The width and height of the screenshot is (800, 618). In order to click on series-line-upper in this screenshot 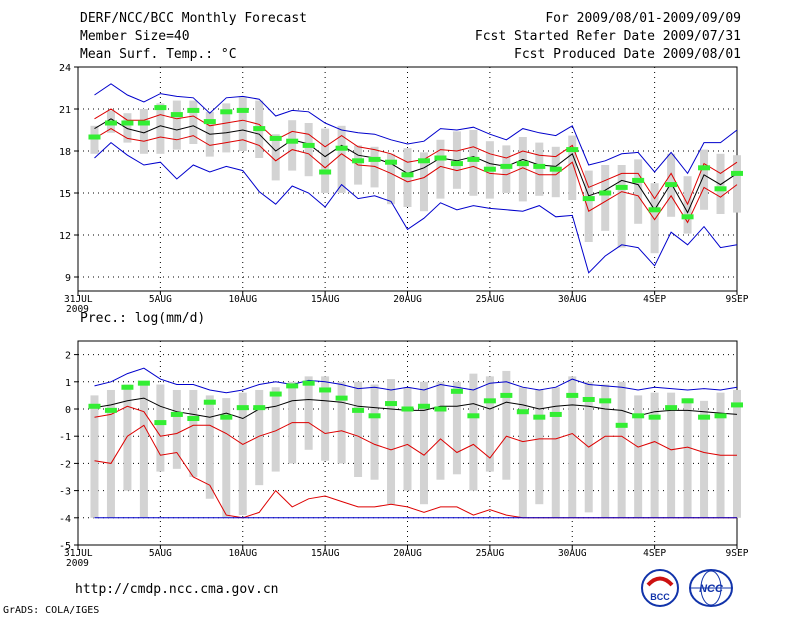, I will do `click(416, 157)`.